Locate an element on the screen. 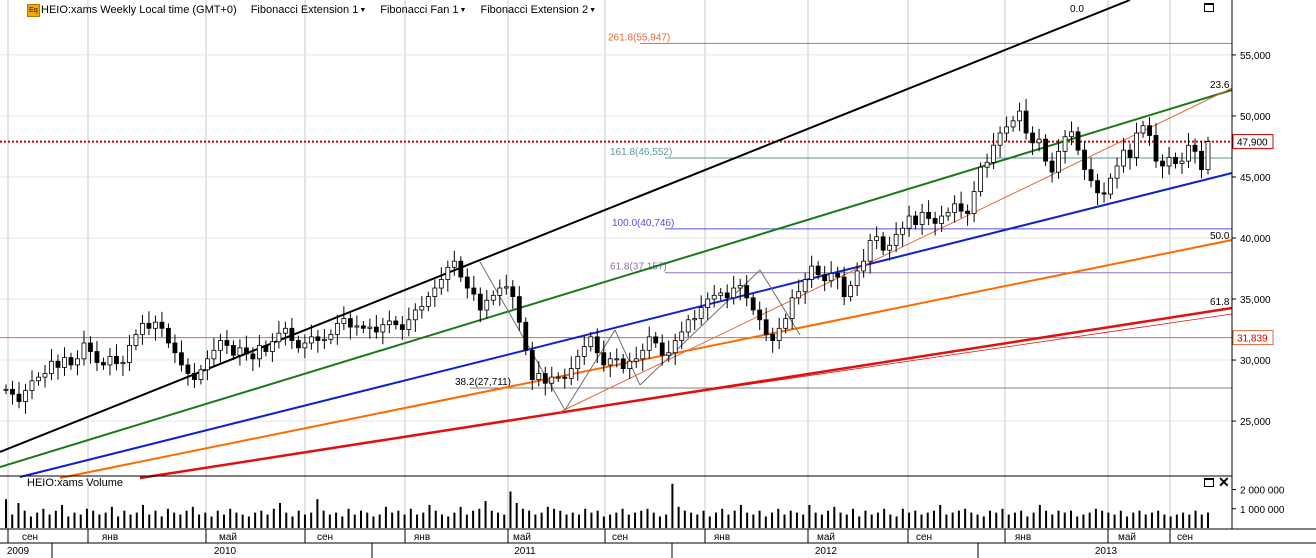 This screenshot has width=1316, height=558. symbol-title: HEIO:xams Weekly Local time (GMT+0) is located at coordinates (139, 10).